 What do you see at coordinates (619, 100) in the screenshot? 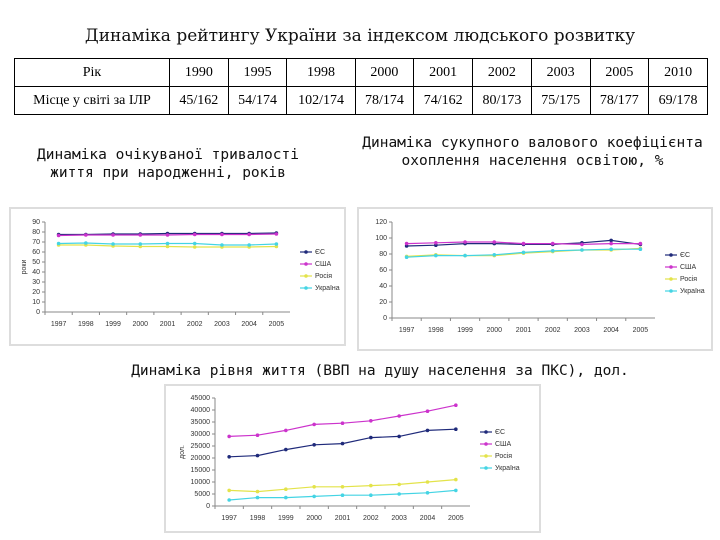
I see `table-cell: 78/177` at bounding box center [619, 100].